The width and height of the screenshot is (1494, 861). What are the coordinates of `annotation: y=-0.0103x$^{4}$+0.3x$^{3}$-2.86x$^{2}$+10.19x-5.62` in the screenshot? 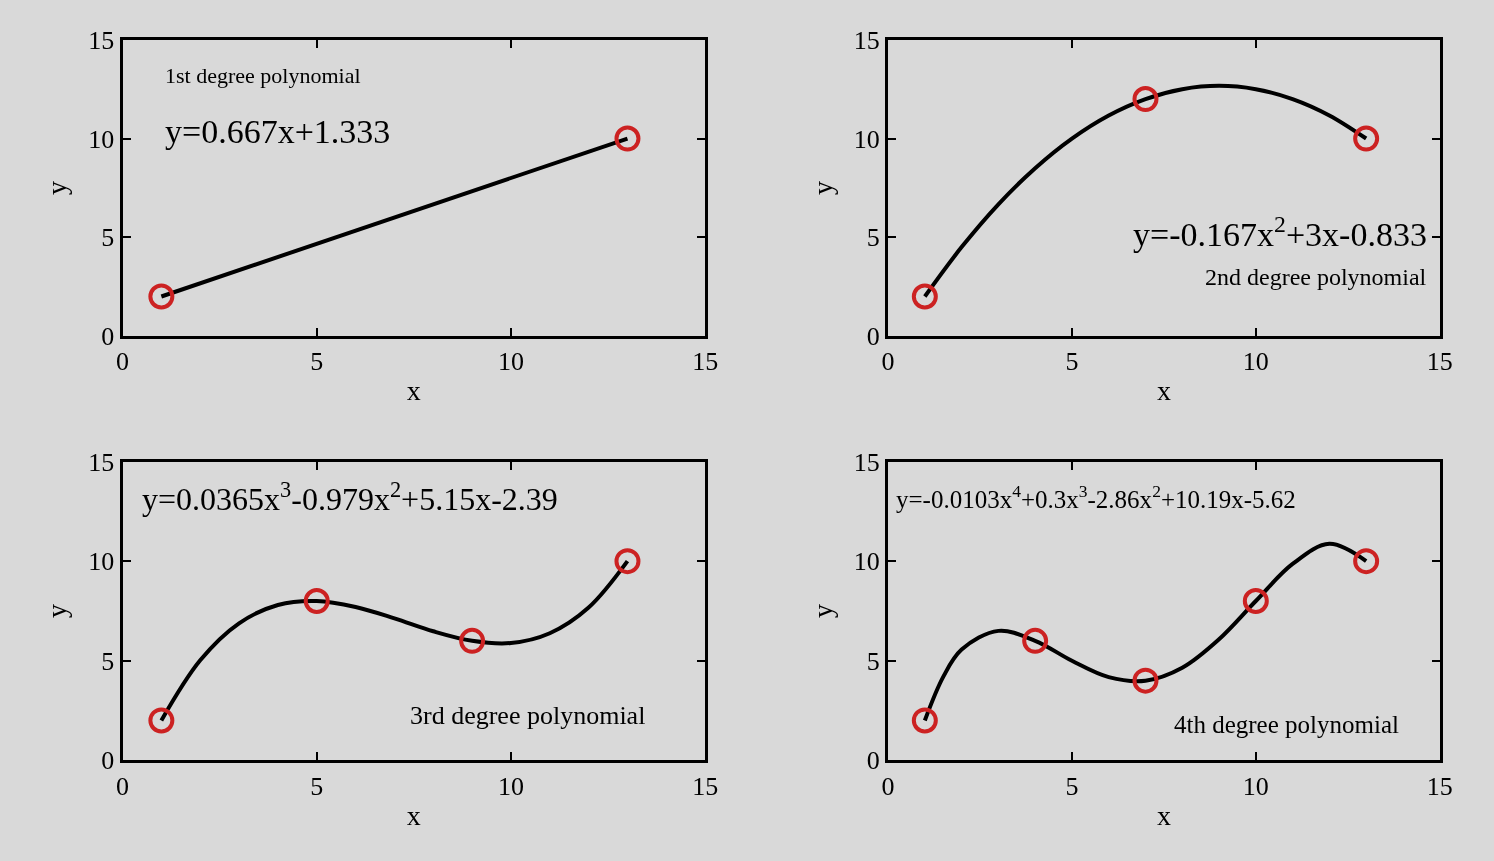 It's located at (1096, 497).